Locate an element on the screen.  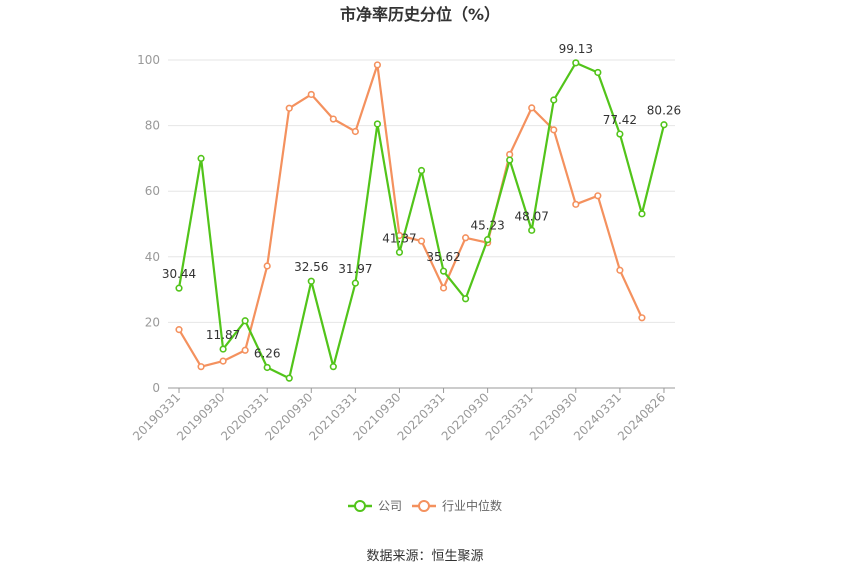
data-label: 41.37 is located at coordinates (399, 238).